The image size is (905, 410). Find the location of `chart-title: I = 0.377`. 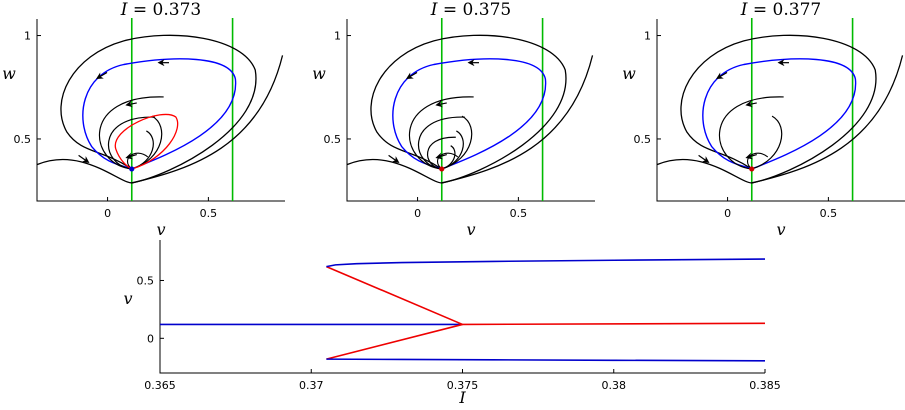

chart-title: I = 0.377 is located at coordinates (780, 10).